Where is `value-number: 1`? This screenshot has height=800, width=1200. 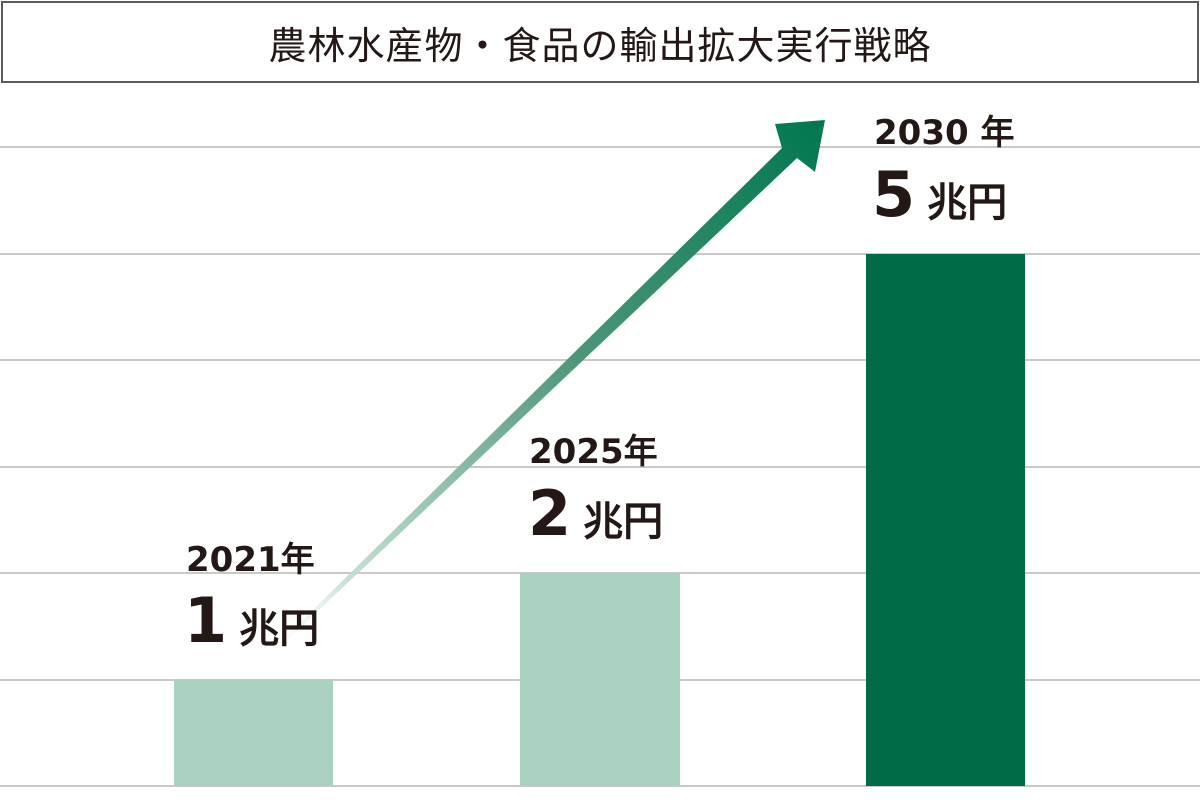
value-number: 1 is located at coordinates (206, 620).